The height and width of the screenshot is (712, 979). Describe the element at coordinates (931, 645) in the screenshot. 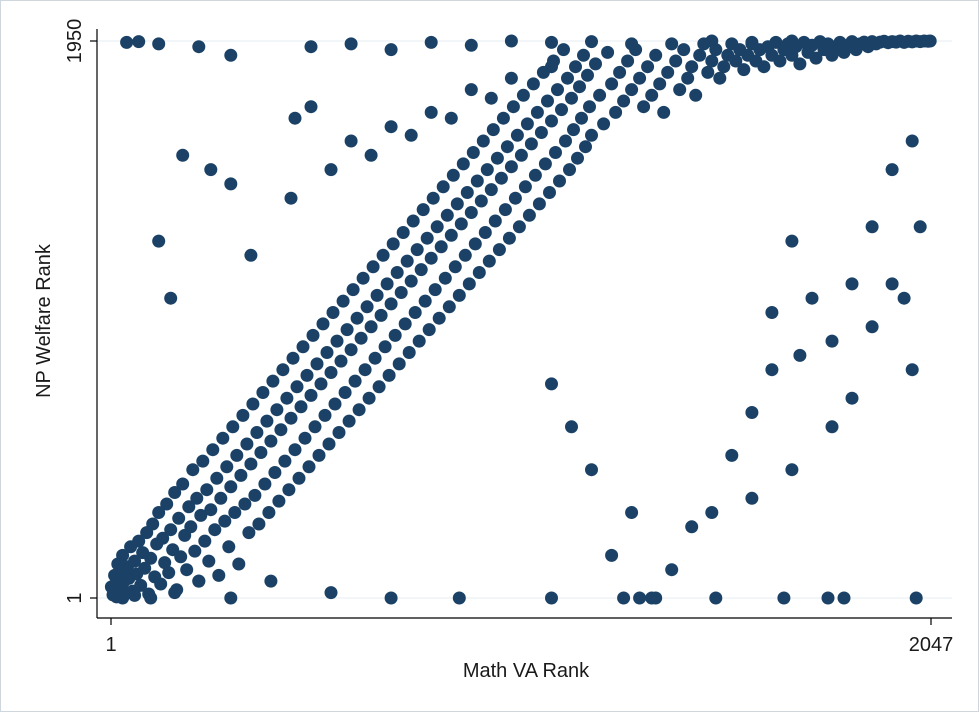

I see `x-tick-label: 2047` at that location.